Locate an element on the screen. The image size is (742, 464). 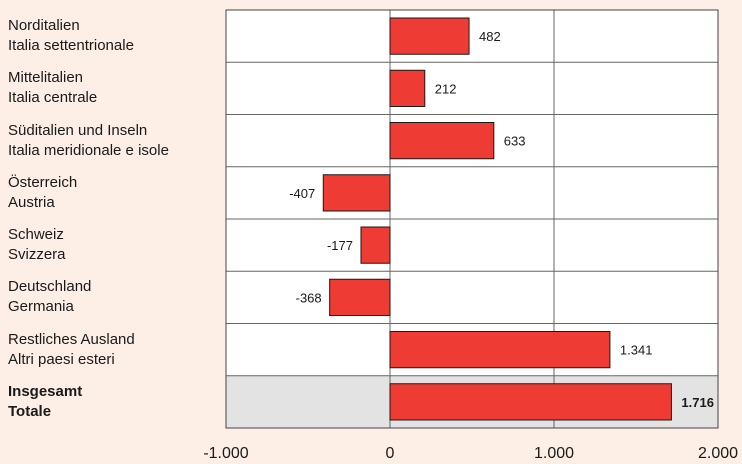
category-label-line1: Mittelitalien is located at coordinates (46, 78).